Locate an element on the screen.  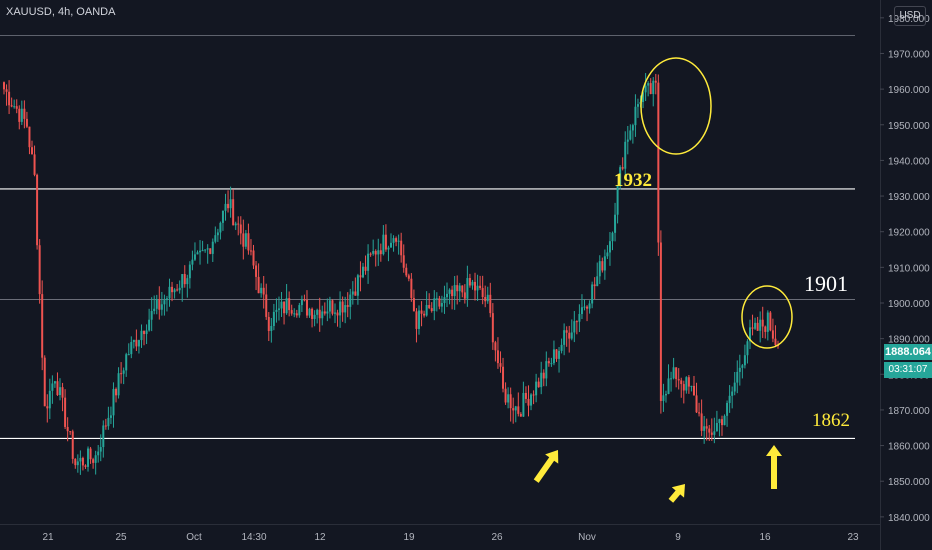
x-tick-label-9: 16 is located at coordinates (765, 537).